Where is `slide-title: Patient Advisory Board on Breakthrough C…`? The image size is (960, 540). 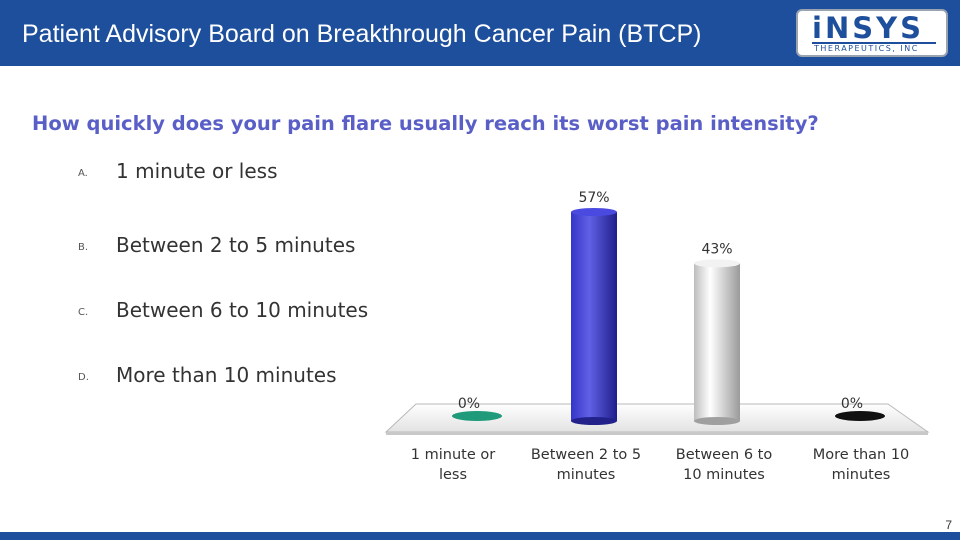 slide-title: Patient Advisory Board on Breakthrough C… is located at coordinates (362, 34).